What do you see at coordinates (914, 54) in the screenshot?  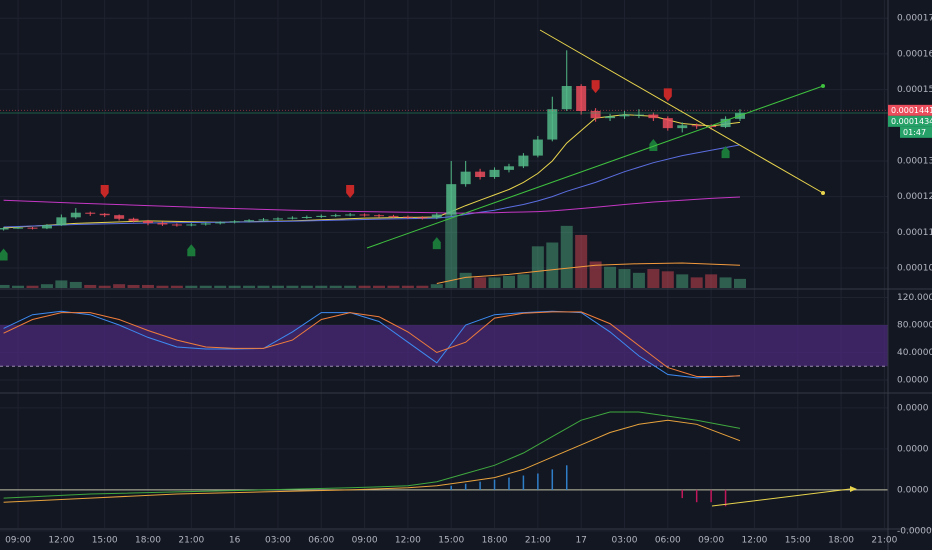 I see `y-tick-label: 0.00016000` at bounding box center [914, 54].